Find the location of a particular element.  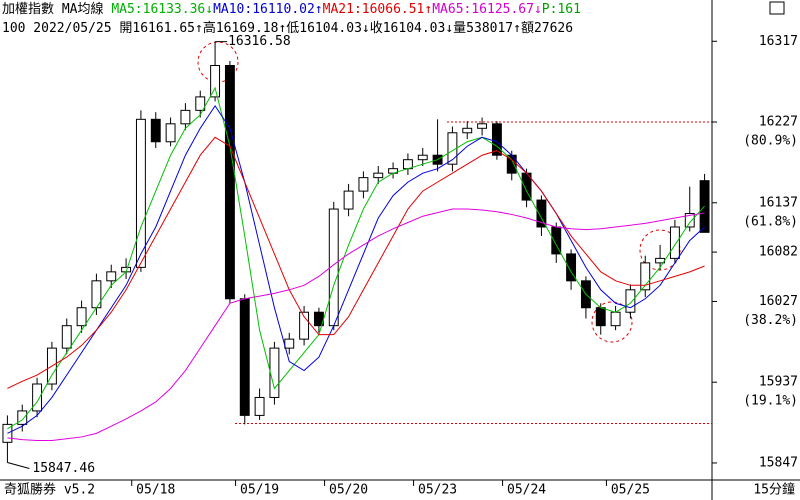

pct-tick-label: (61.8%) is located at coordinates (770, 221).